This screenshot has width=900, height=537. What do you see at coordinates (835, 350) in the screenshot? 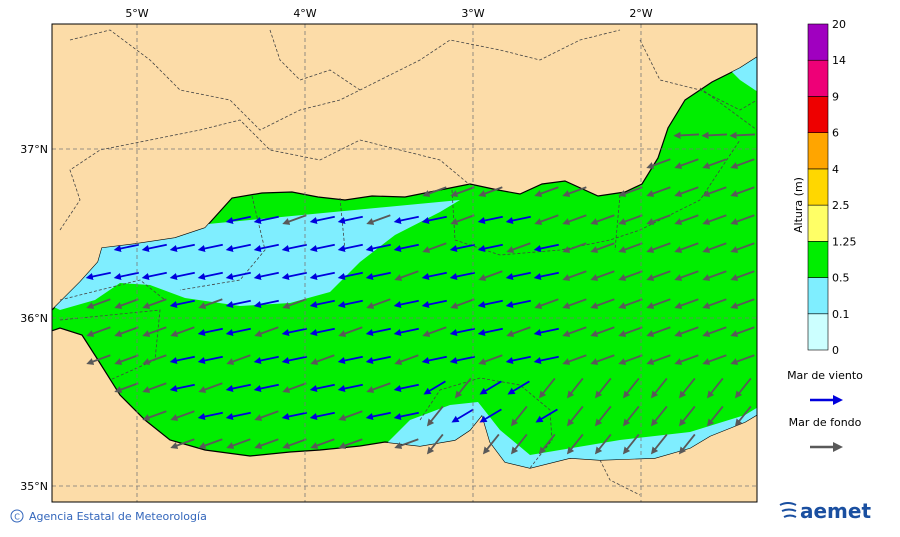
I see `colorbar-label: 0` at bounding box center [835, 350].